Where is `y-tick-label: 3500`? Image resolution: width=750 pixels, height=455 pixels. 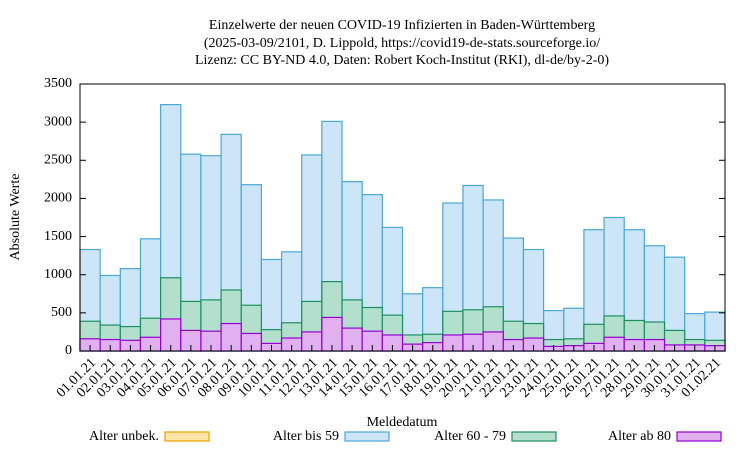
y-tick-label: 3500 is located at coordinates (58, 83).